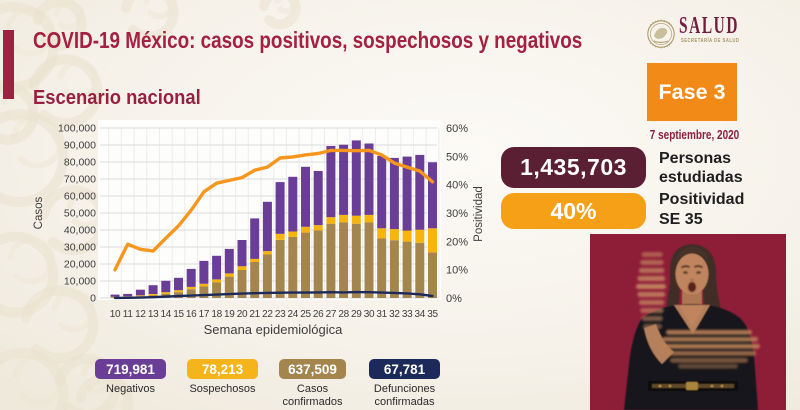 The height and width of the screenshot is (410, 800). What do you see at coordinates (457, 242) in the screenshot?
I see `svg-text: 20%` at bounding box center [457, 242].